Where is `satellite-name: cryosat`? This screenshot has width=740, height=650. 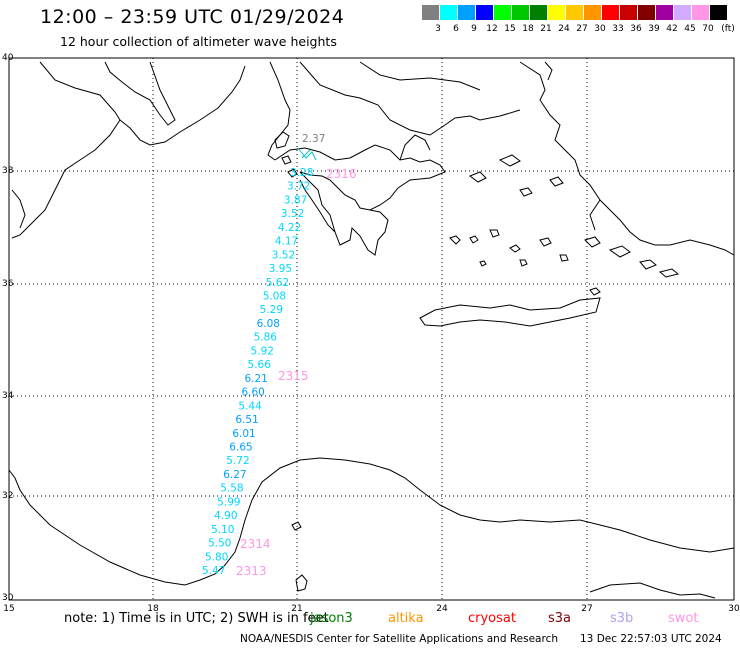
satellite-name: cryosat is located at coordinates (492, 618).